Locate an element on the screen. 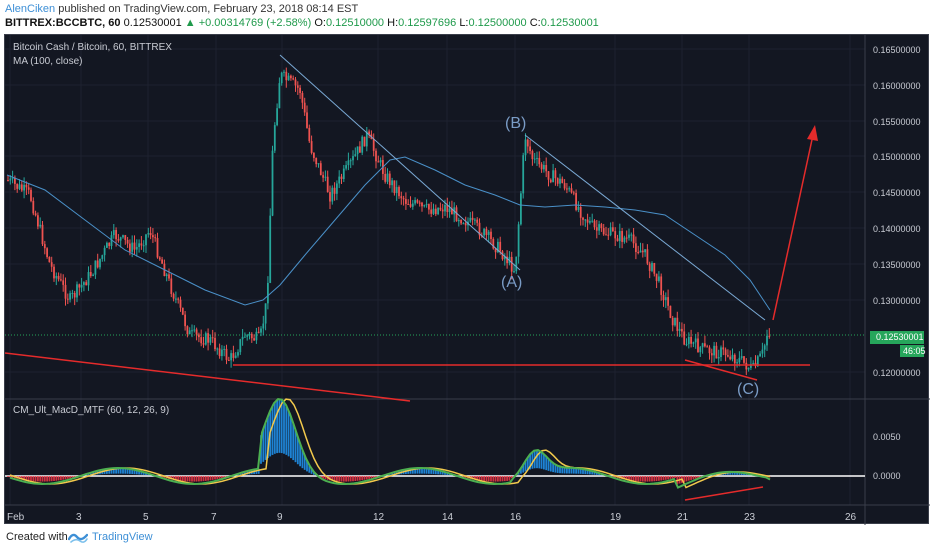  author-link: AlenCiken is located at coordinates (30, 9).